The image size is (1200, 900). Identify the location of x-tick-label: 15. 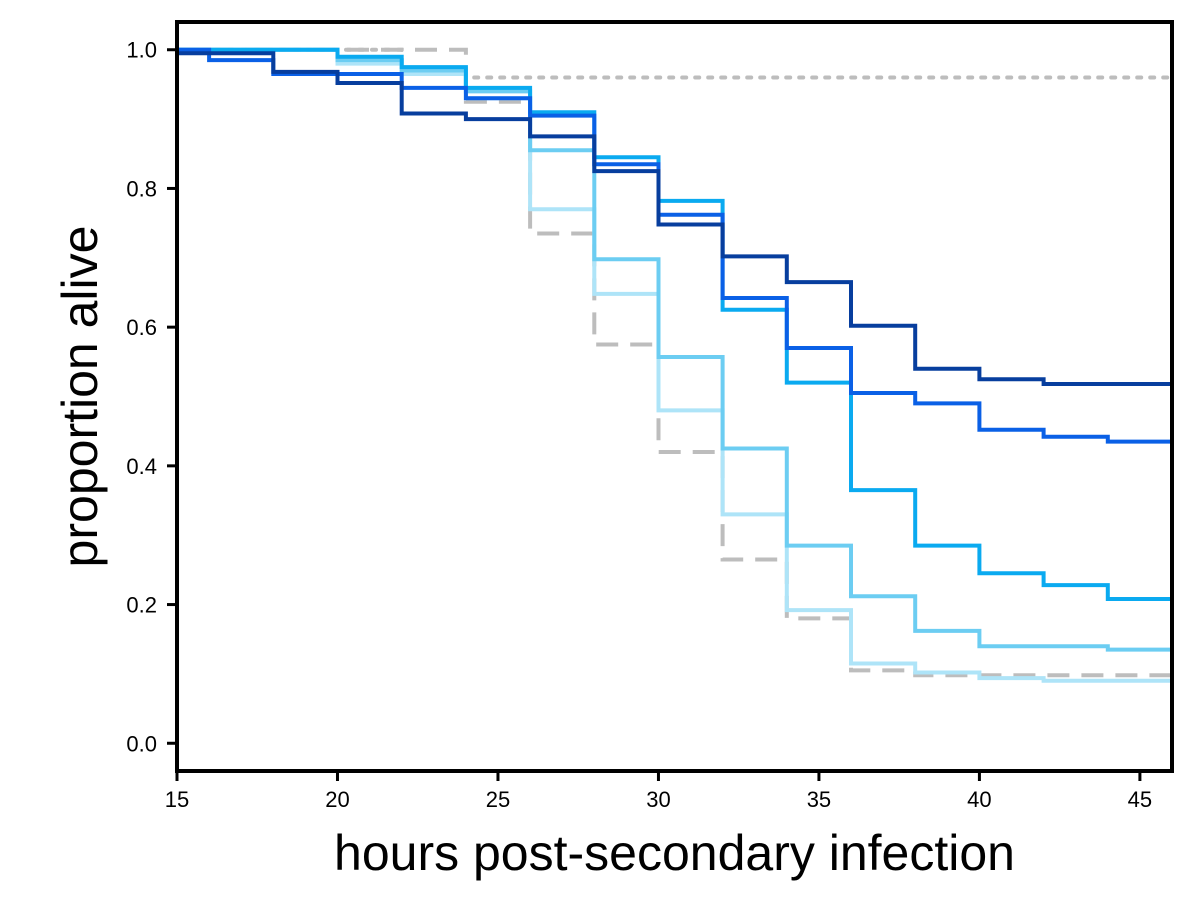
(177, 799).